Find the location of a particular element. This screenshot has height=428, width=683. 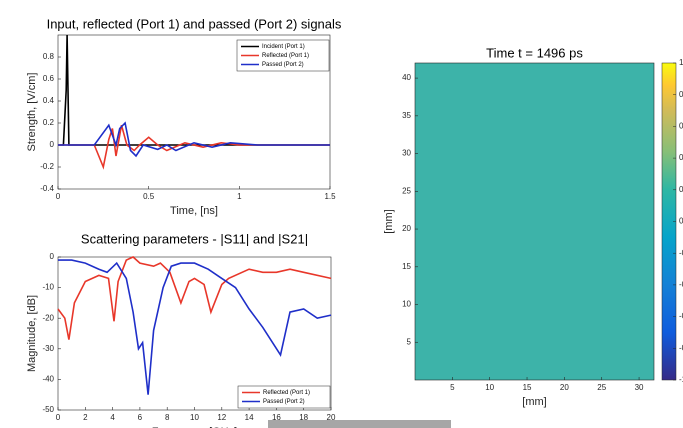

y-tick-label: 30 is located at coordinates (406, 153).